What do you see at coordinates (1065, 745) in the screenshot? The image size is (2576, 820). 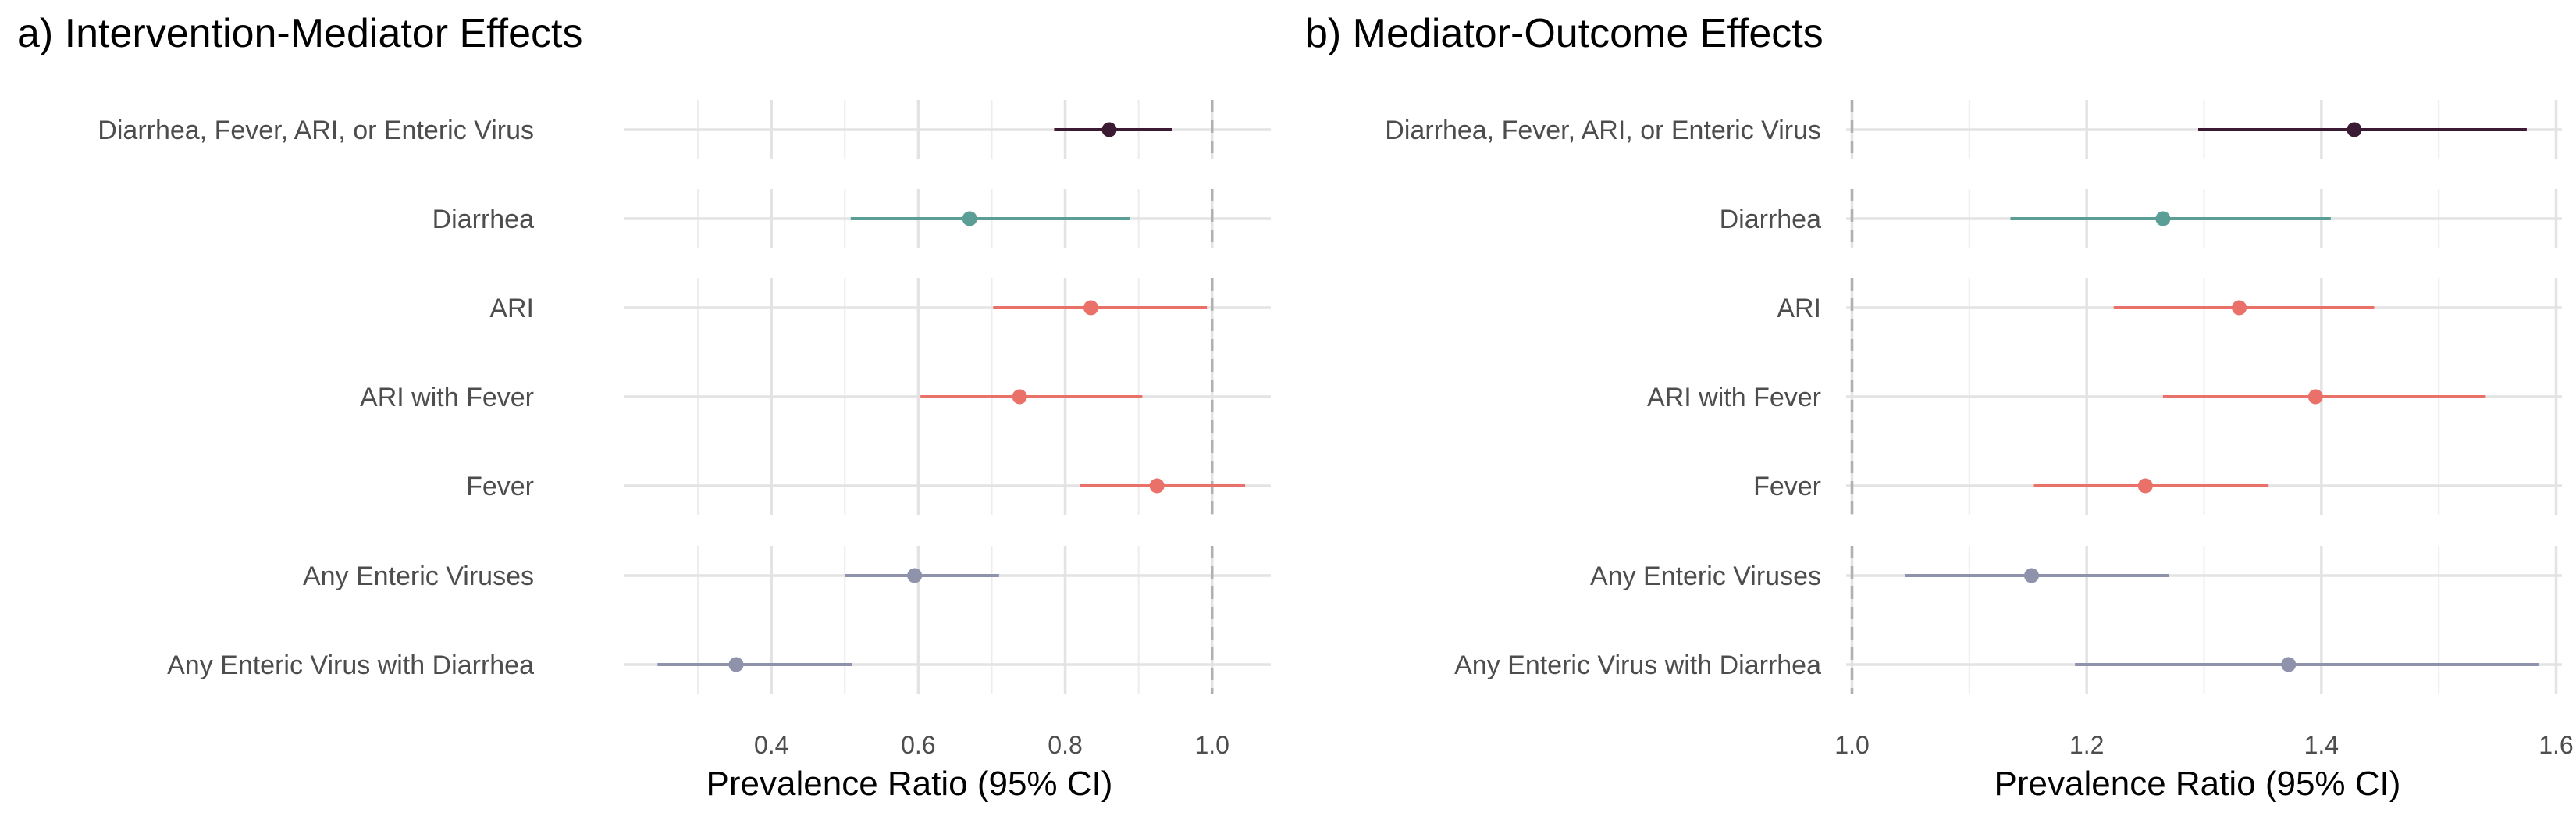 I see `x-tick-label: 0.8` at bounding box center [1065, 745].